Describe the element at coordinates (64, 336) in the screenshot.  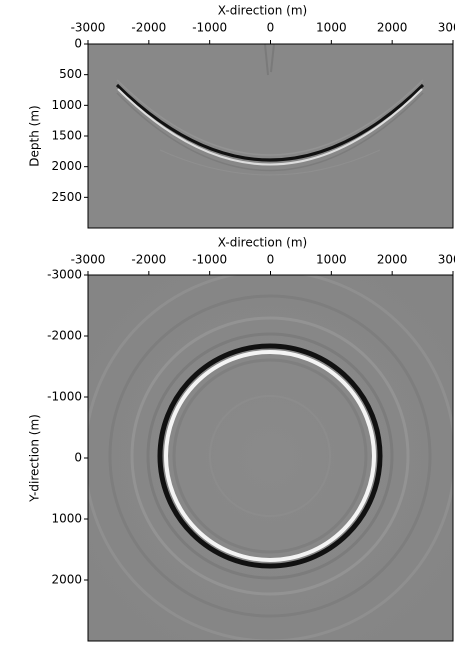
I see `y-tick-label: -2000` at that location.